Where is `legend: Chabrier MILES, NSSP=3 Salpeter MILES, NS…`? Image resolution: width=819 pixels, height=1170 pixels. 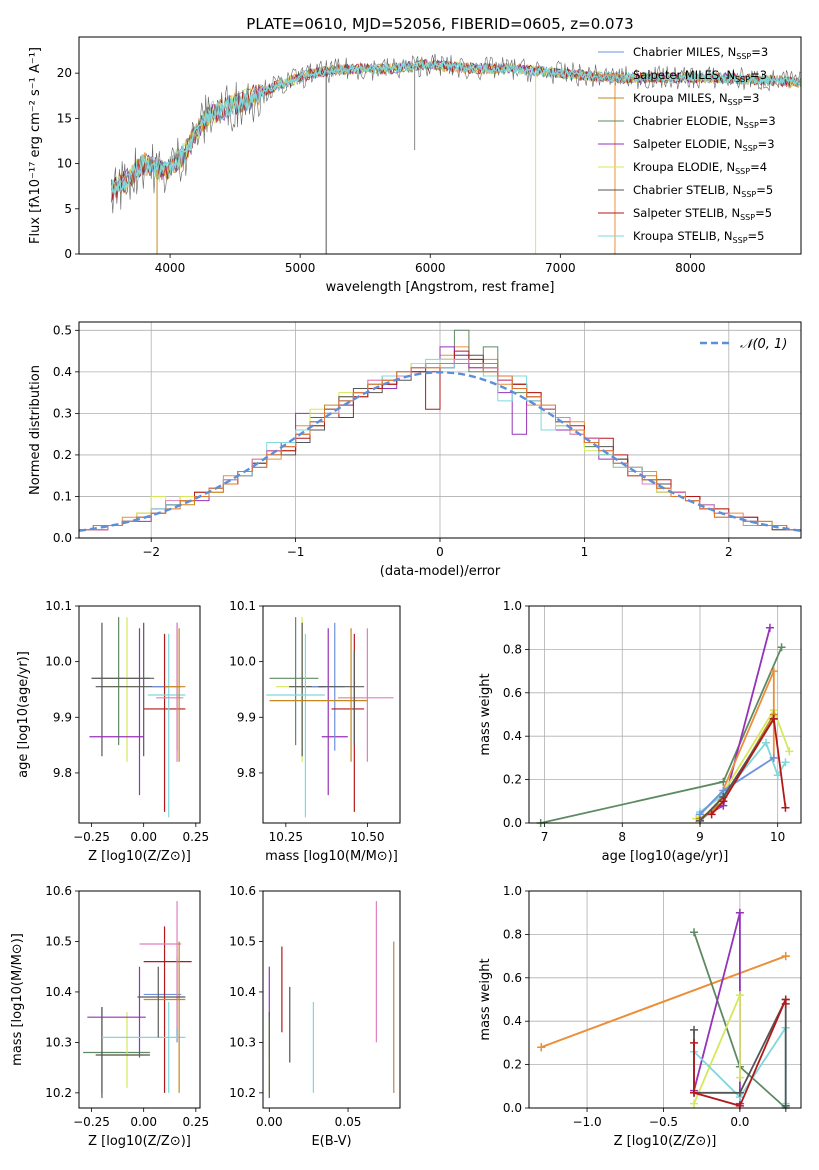 legend: Chabrier MILES, NSSP=3 Salpeter MILES, NS… is located at coordinates (687, 145).